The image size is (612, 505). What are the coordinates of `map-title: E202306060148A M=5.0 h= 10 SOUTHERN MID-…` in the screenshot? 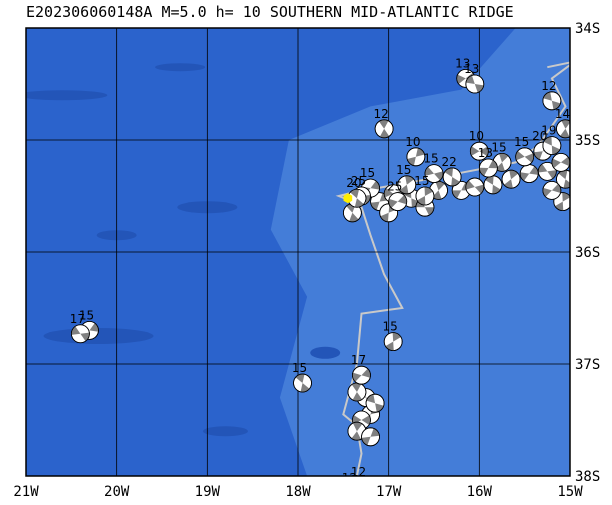 It's located at (270, 12).